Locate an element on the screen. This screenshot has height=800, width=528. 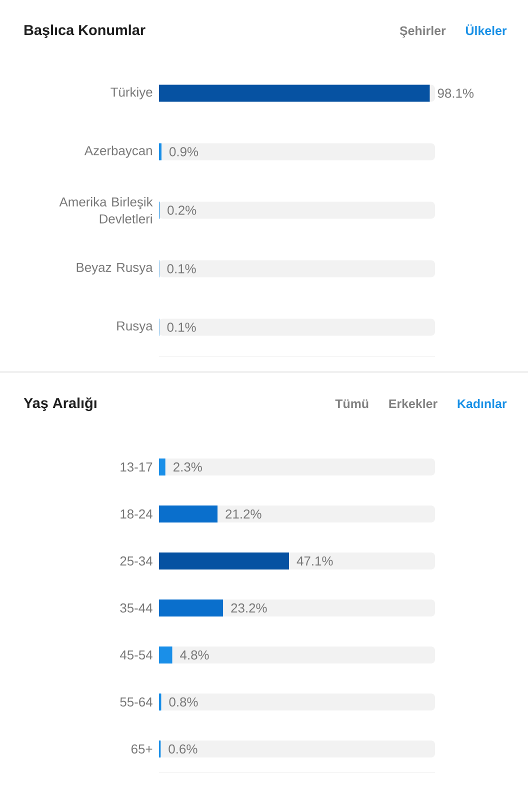
y-tick-label: 65+ is located at coordinates (141, 749).